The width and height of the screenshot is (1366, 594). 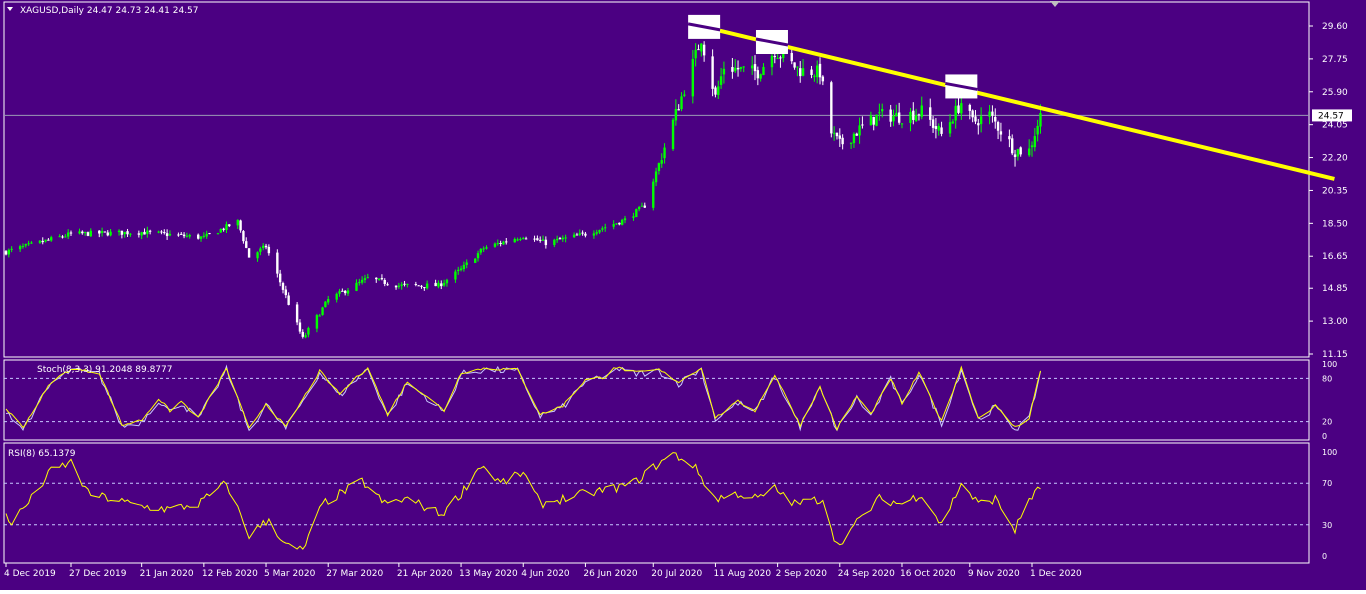 I want to click on osc-tick-label: 80, so click(x=1327, y=378).